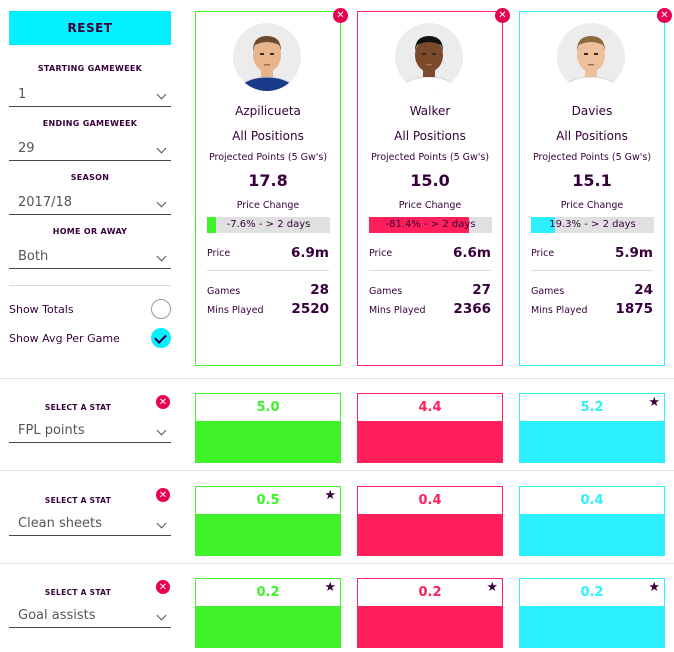  I want to click on stat-select-value: Goal assists, so click(57, 615).